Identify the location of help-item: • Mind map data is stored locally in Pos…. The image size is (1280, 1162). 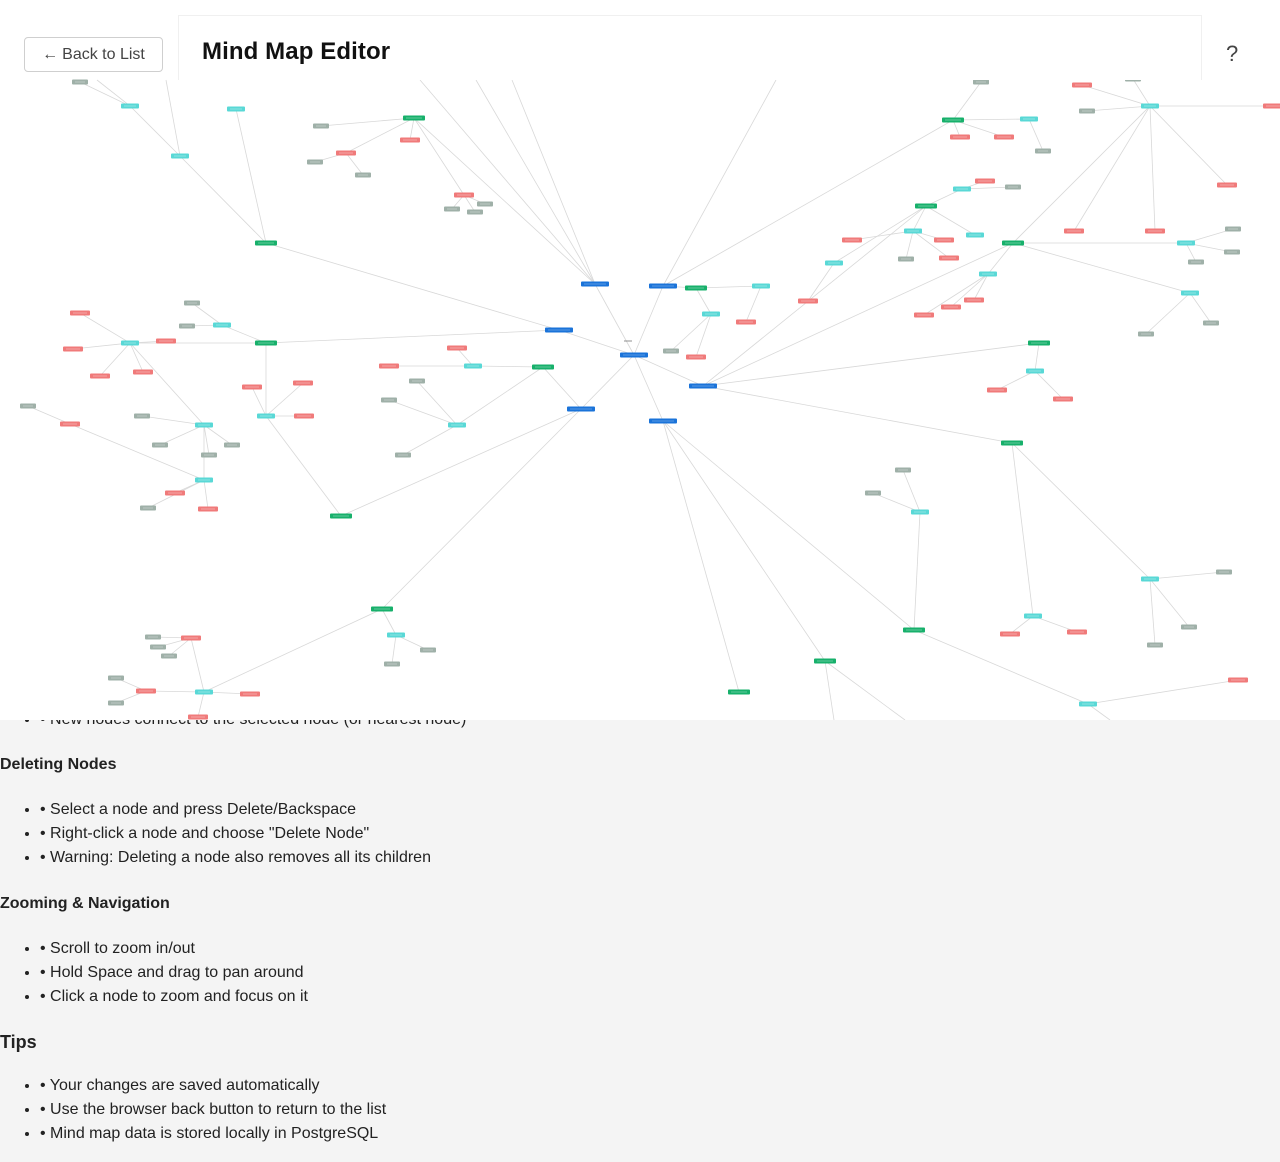
(213, 1134).